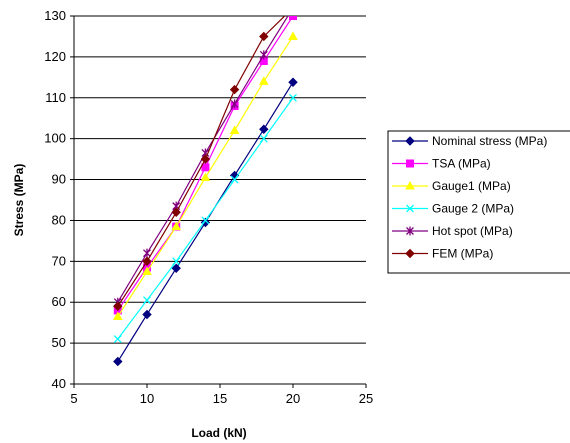 The height and width of the screenshot is (443, 570). What do you see at coordinates (59, 260) in the screenshot?
I see `y-tick-label: 70` at bounding box center [59, 260].